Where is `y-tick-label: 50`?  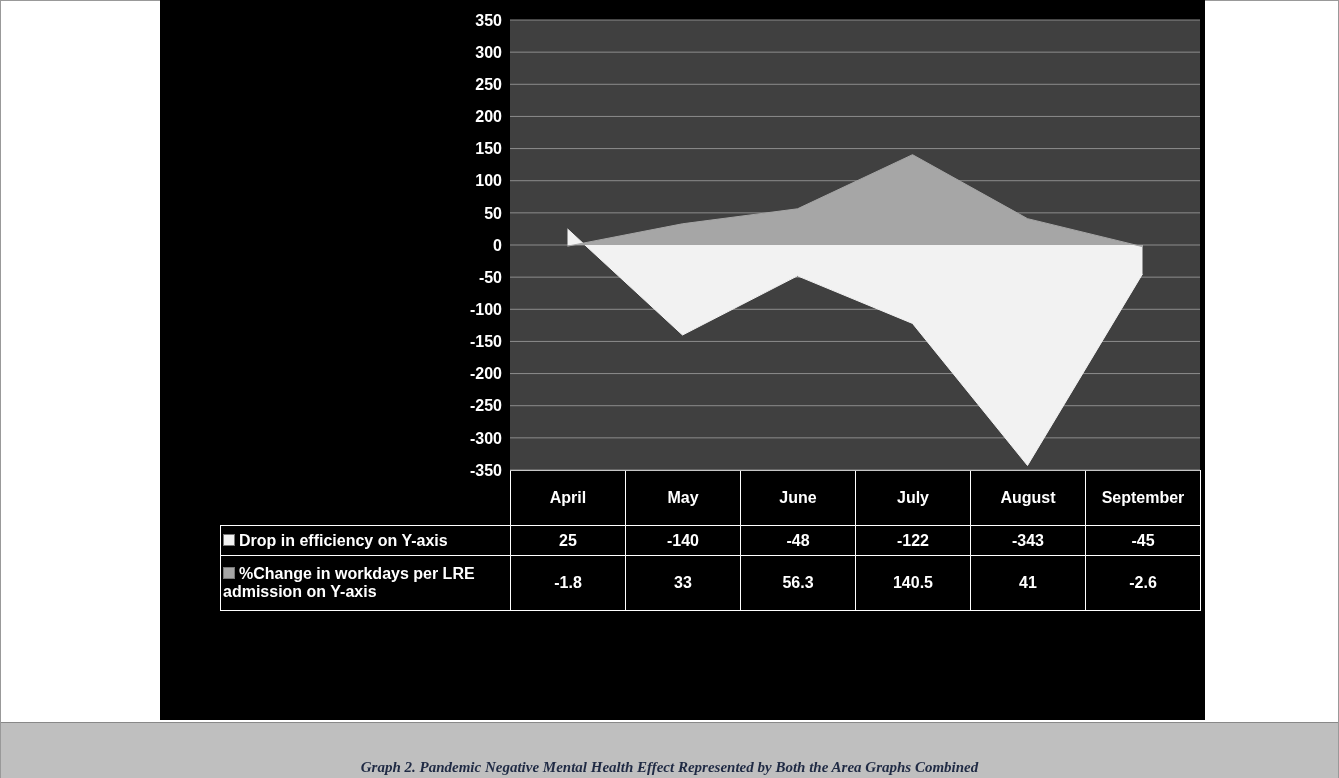
y-tick-label: 50 is located at coordinates (493, 213).